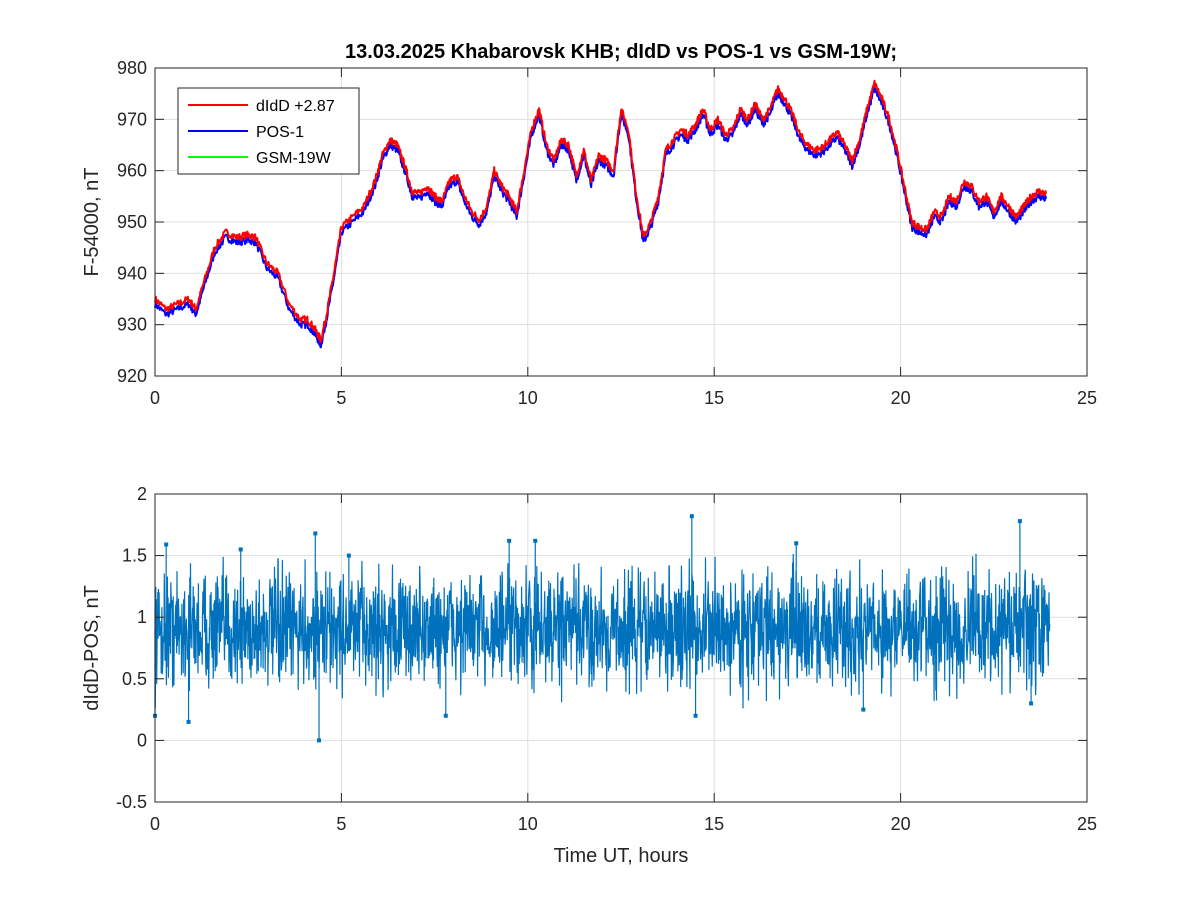 The width and height of the screenshot is (1200, 900). I want to click on bottom-y-tick-label: 1, so click(142, 617).